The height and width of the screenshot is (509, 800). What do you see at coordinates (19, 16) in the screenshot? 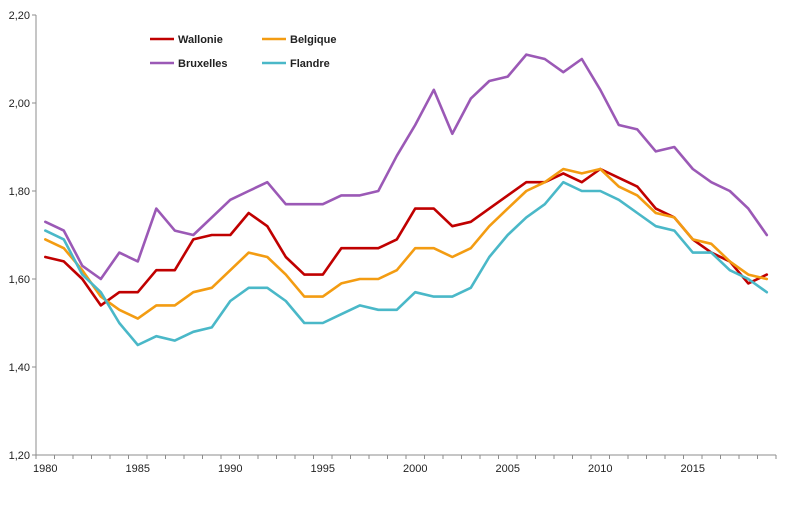
I see `y-tick-label: 2,20` at bounding box center [19, 16].